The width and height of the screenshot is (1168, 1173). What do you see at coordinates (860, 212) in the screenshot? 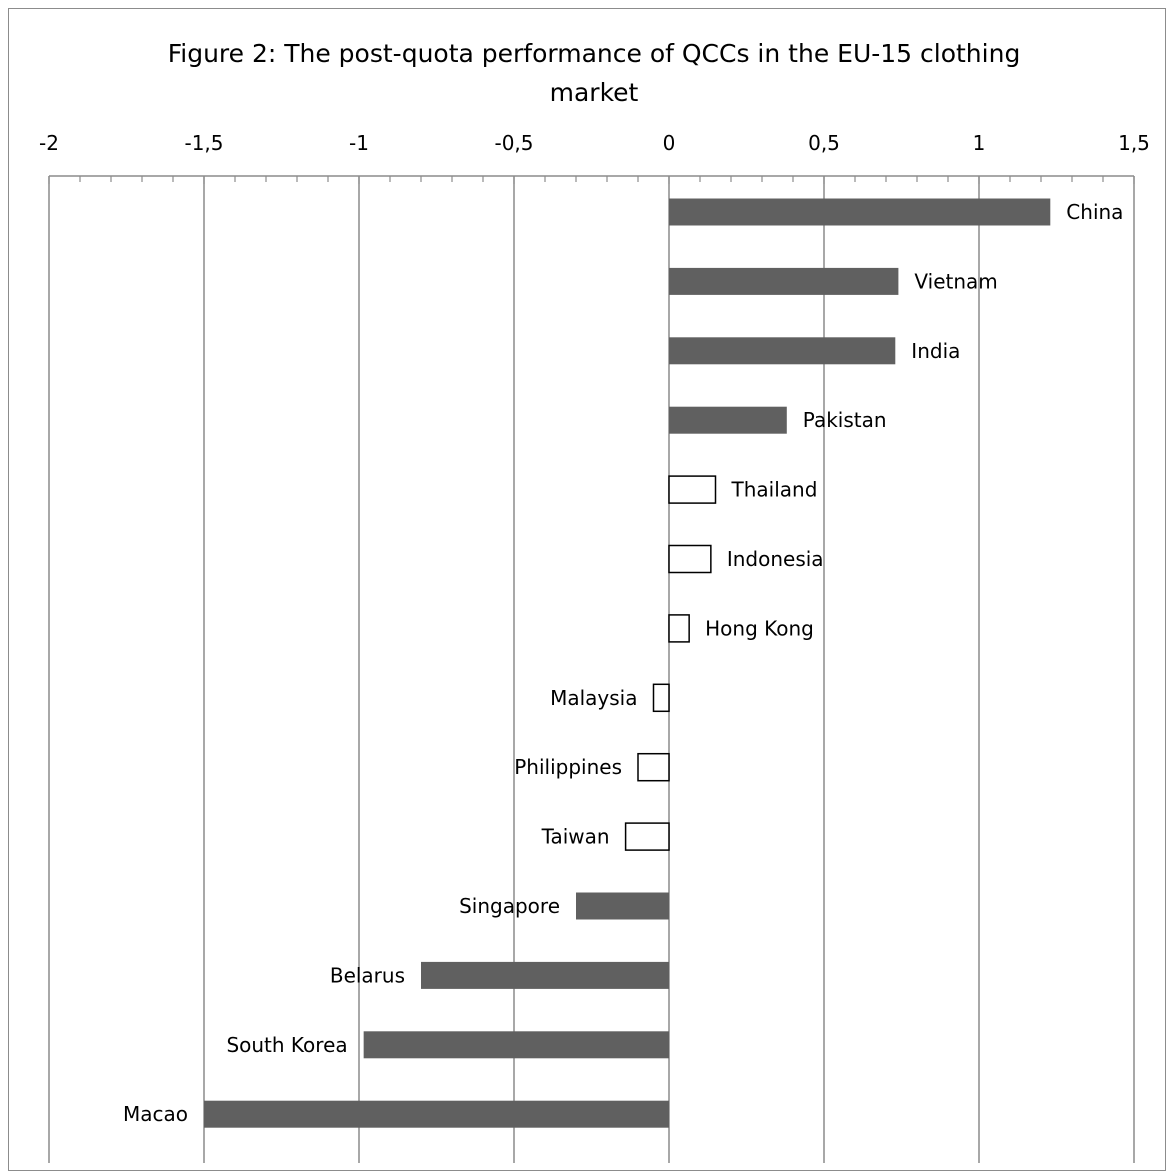
I see `bar-china` at bounding box center [860, 212].